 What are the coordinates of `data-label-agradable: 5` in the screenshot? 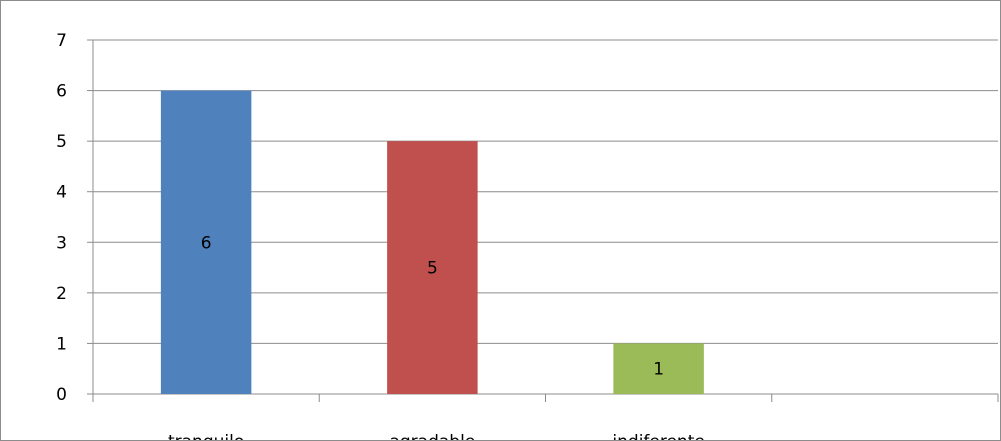 It's located at (432, 269).